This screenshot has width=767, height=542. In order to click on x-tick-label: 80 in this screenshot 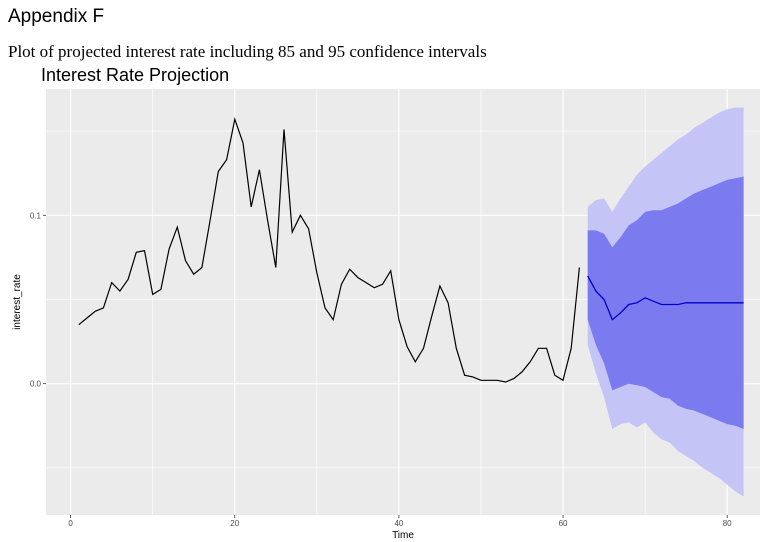, I will do `click(727, 523)`.